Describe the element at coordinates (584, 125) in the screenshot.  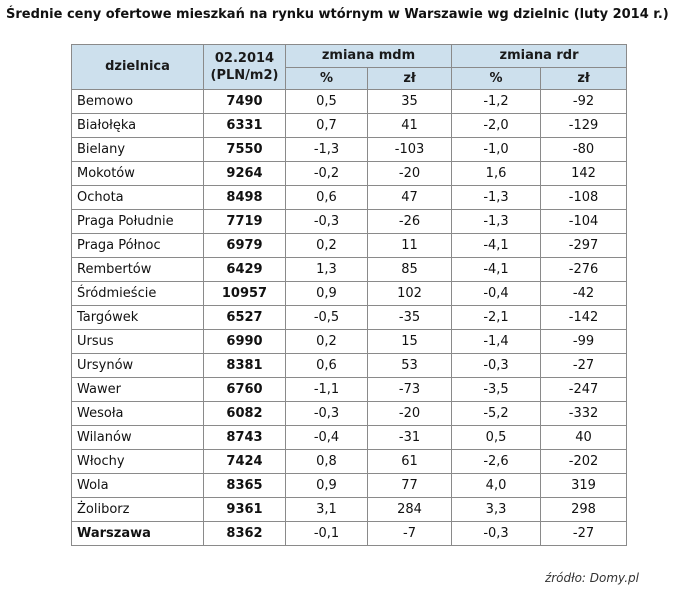
I see `rdr-zl-cell: -129` at that location.